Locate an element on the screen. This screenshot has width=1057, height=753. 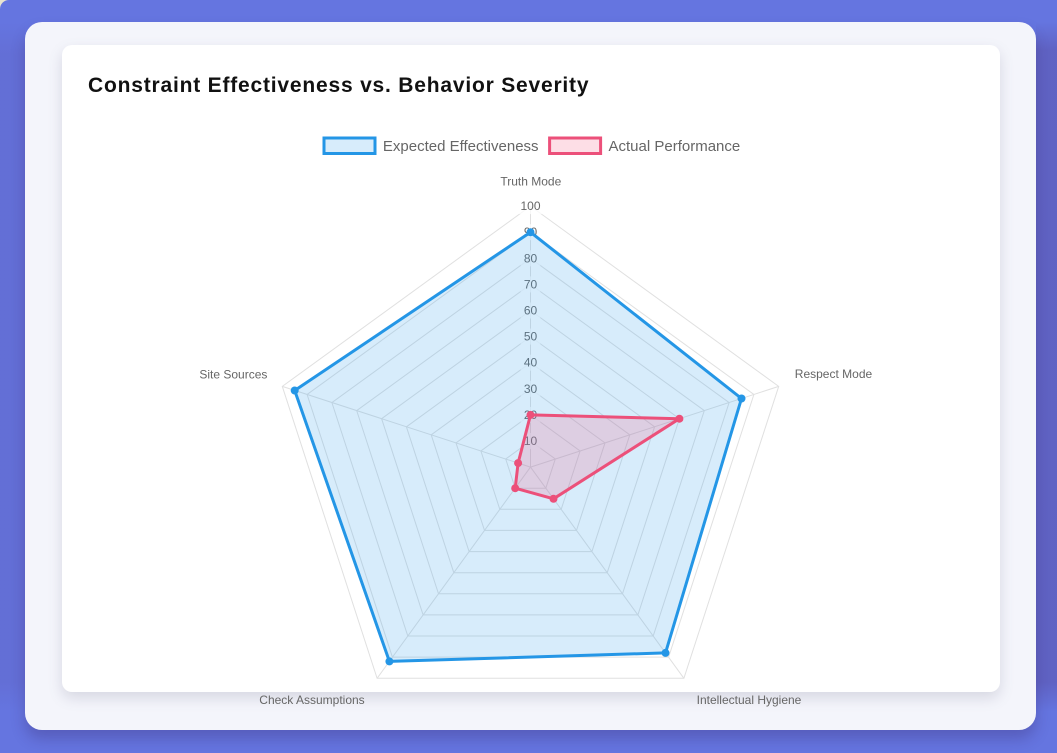
svg-text: Intellectual Hygiene is located at coordinates (749, 700).